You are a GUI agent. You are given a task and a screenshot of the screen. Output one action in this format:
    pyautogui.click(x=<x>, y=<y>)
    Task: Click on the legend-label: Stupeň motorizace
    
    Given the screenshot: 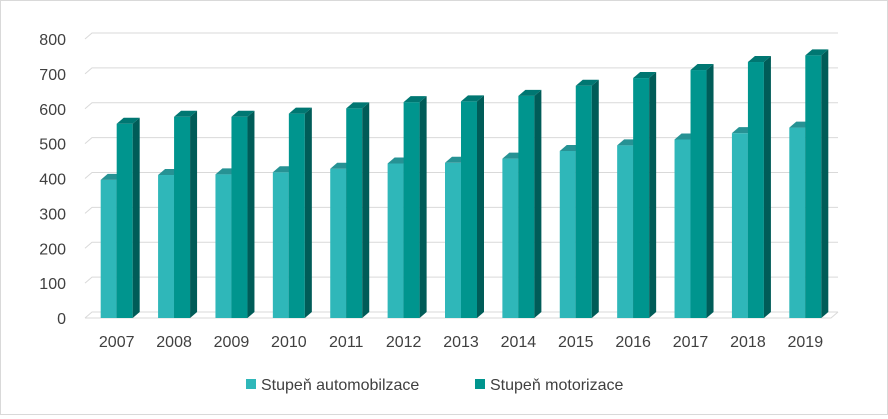 What is the action you would take?
    pyautogui.click(x=557, y=385)
    